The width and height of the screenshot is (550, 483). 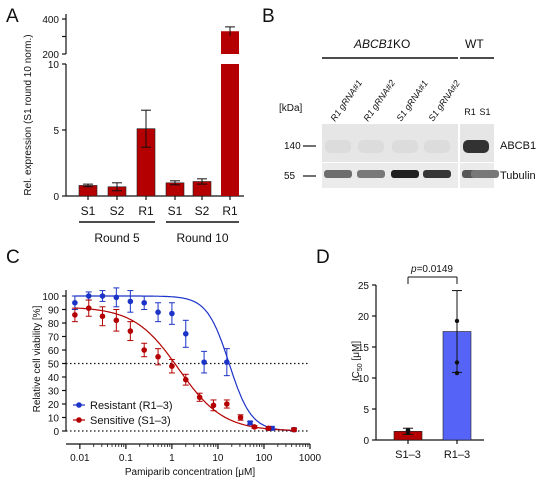 I want to click on panel-c-ytick-label: 60, so click(x=54, y=351).